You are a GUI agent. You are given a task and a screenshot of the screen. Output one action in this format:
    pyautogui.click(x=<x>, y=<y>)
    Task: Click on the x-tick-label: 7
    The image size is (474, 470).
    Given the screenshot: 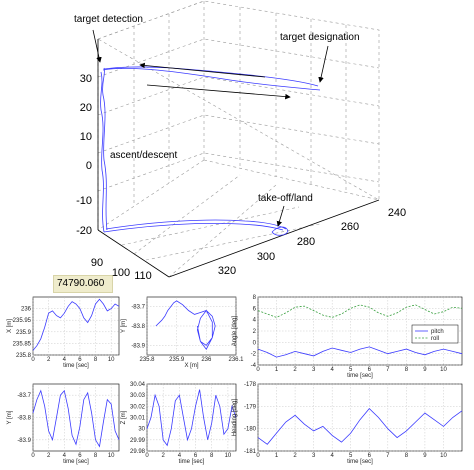 What is the action you would take?
    pyautogui.click(x=388, y=370)
    